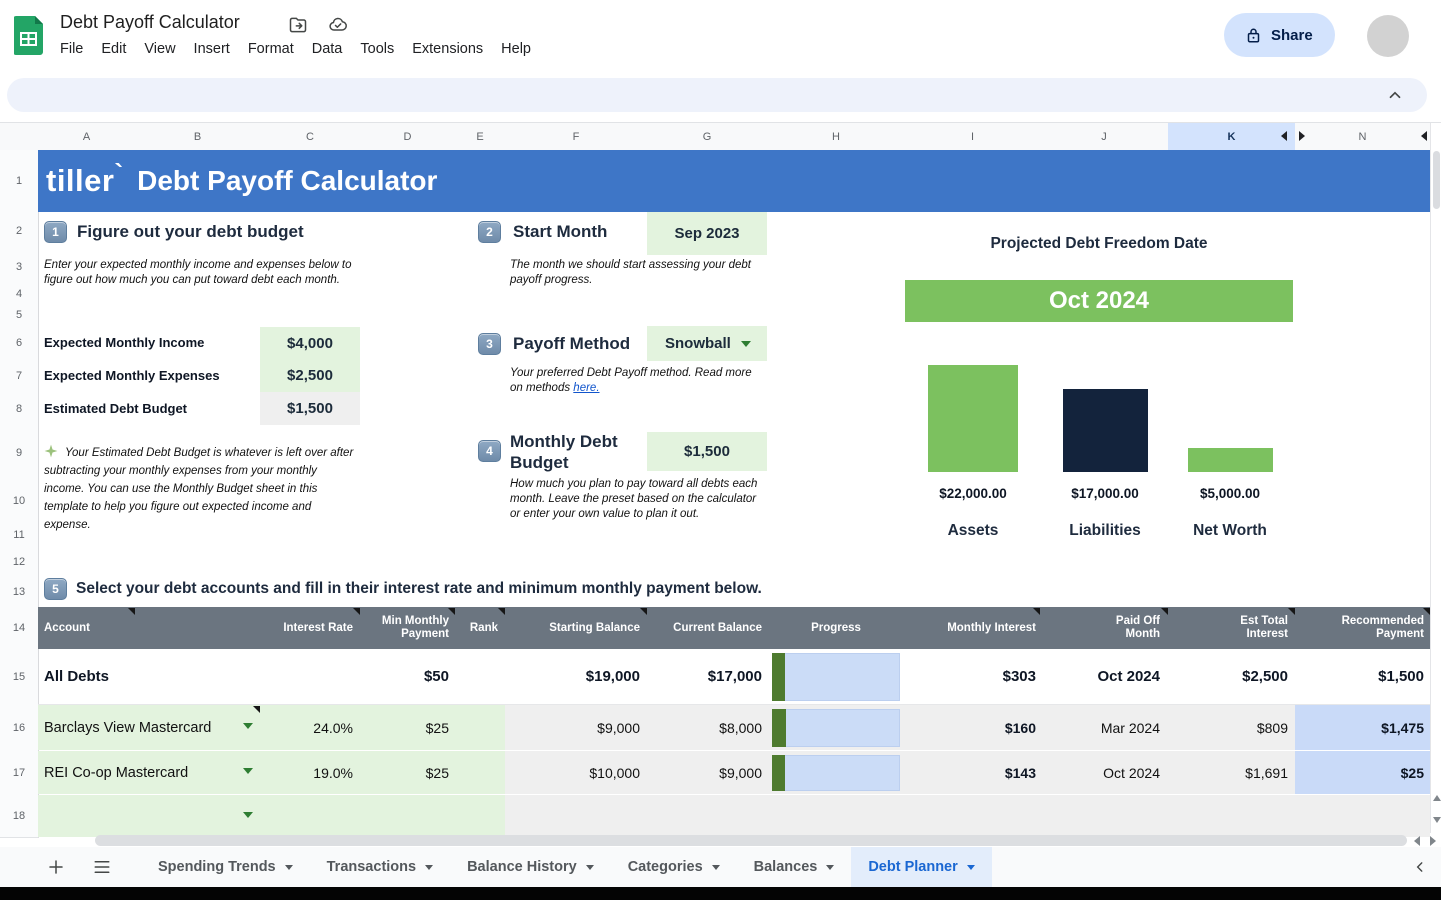  I want to click on scroll-down-icon, so click(1437, 820).